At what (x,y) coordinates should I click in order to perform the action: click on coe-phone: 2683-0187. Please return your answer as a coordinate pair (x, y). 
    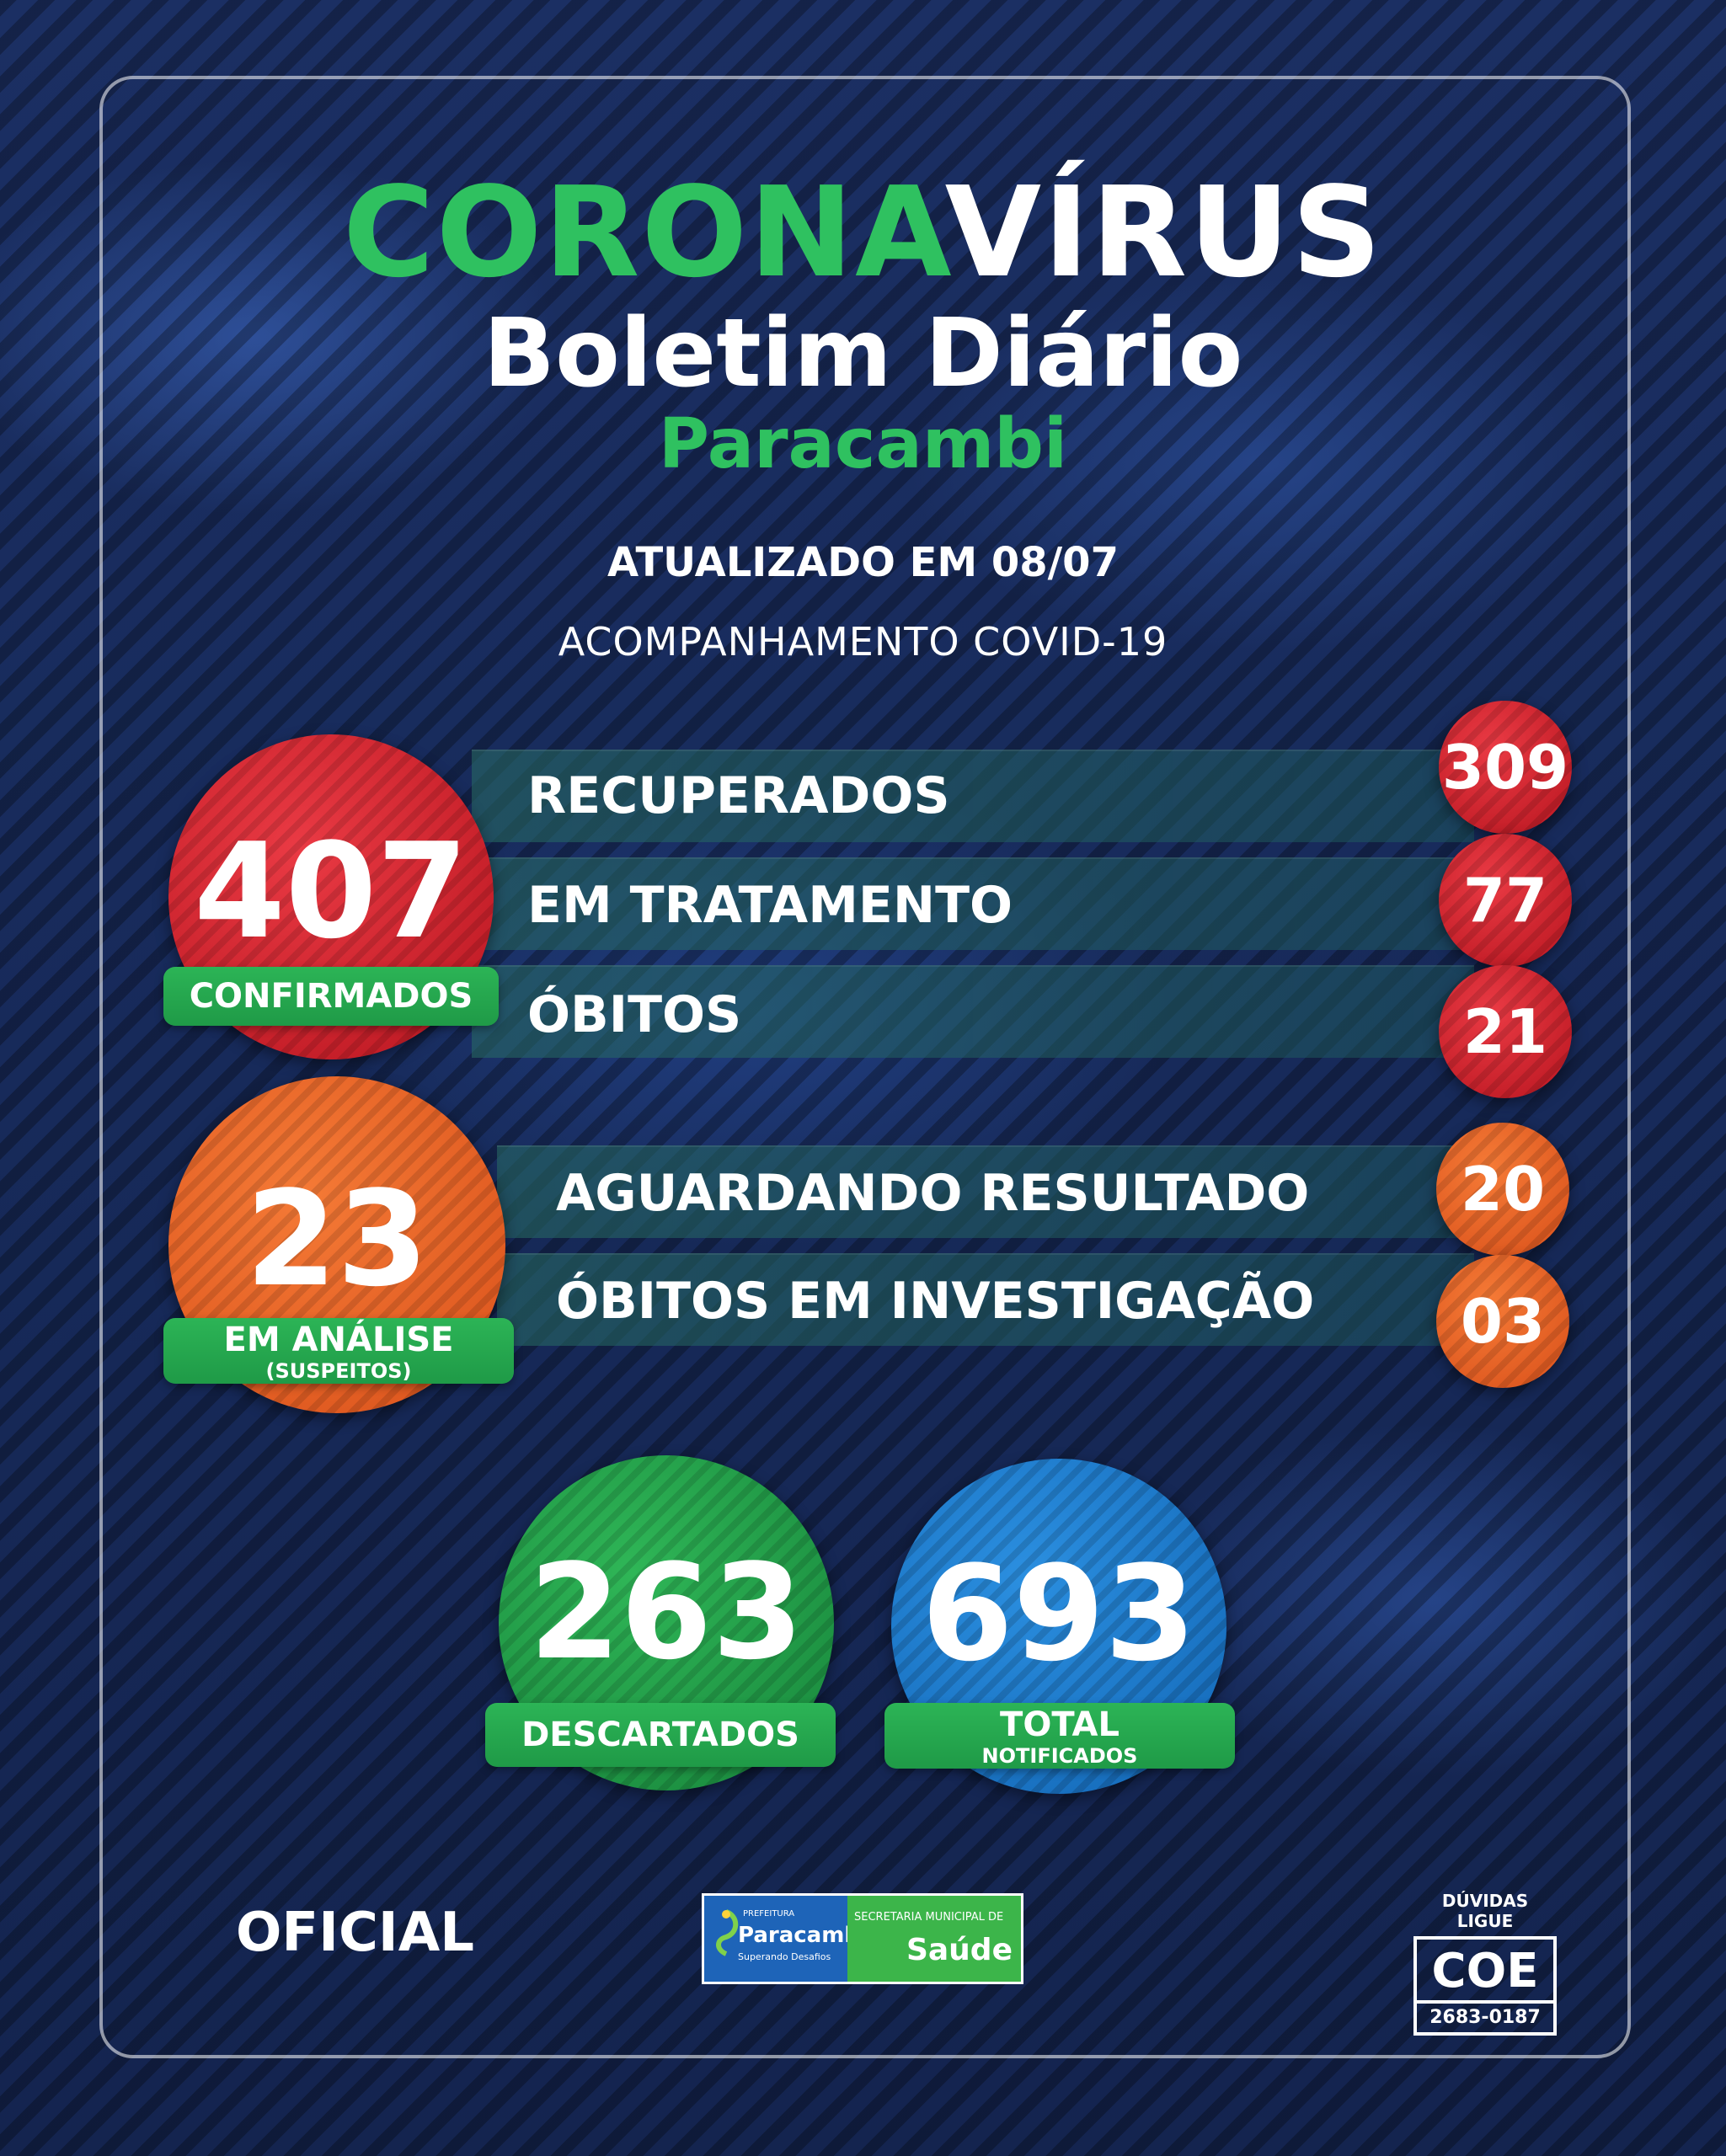
    Looking at the image, I should click on (1485, 2018).